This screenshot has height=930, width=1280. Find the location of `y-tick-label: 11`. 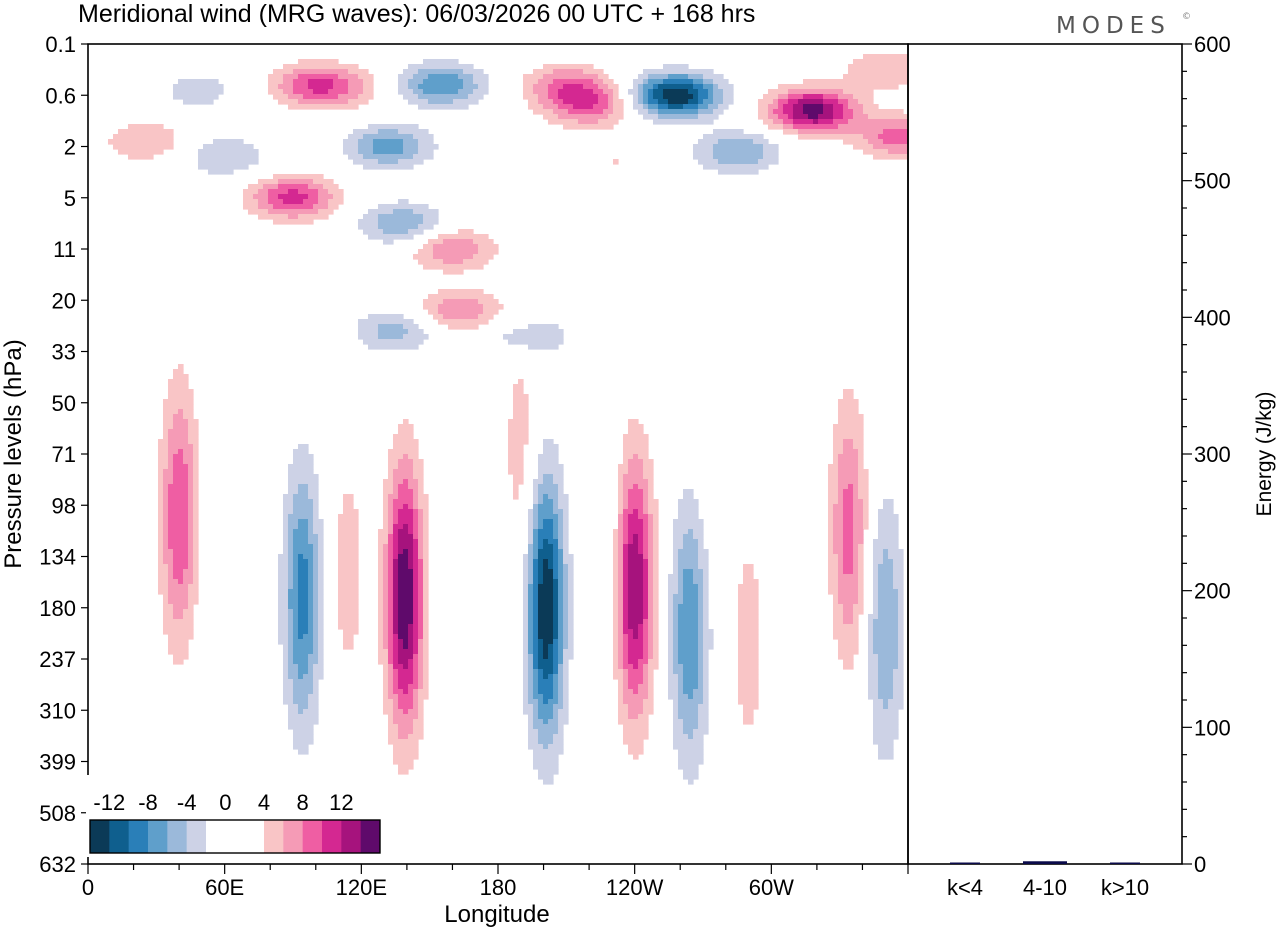

y-tick-label: 11 is located at coordinates (64, 249).